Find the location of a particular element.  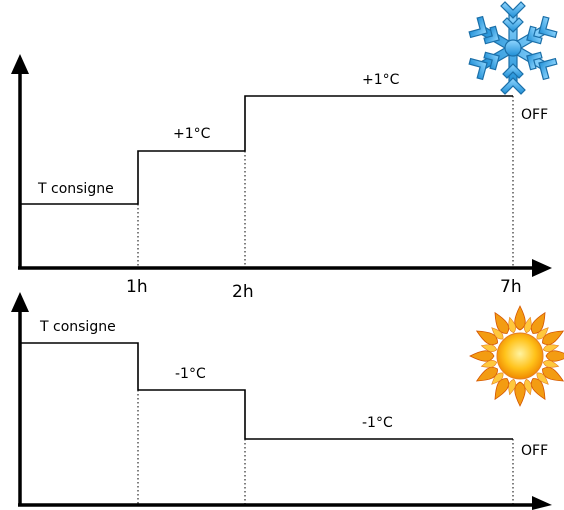

bottom-step2-label: -1°C is located at coordinates (377, 423).